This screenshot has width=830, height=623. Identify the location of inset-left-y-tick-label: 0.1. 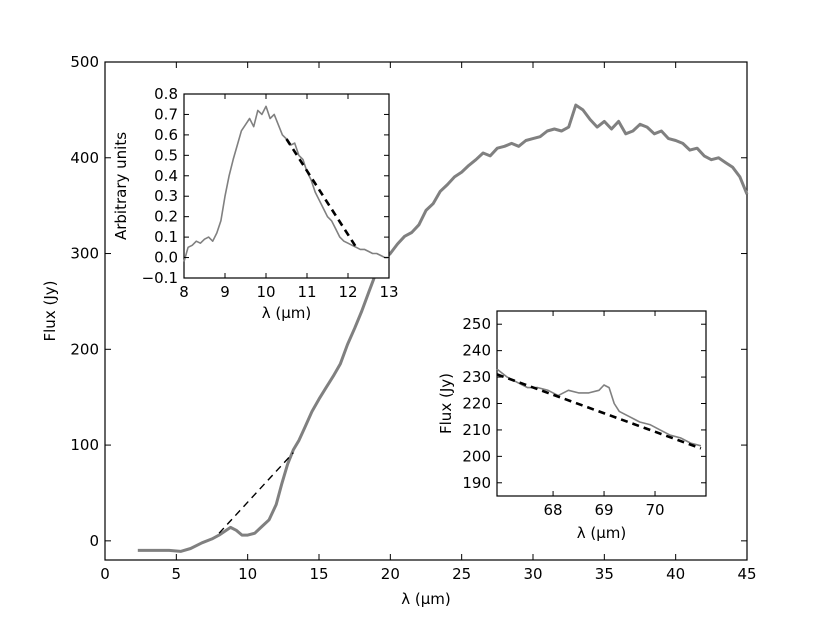
(166, 237).